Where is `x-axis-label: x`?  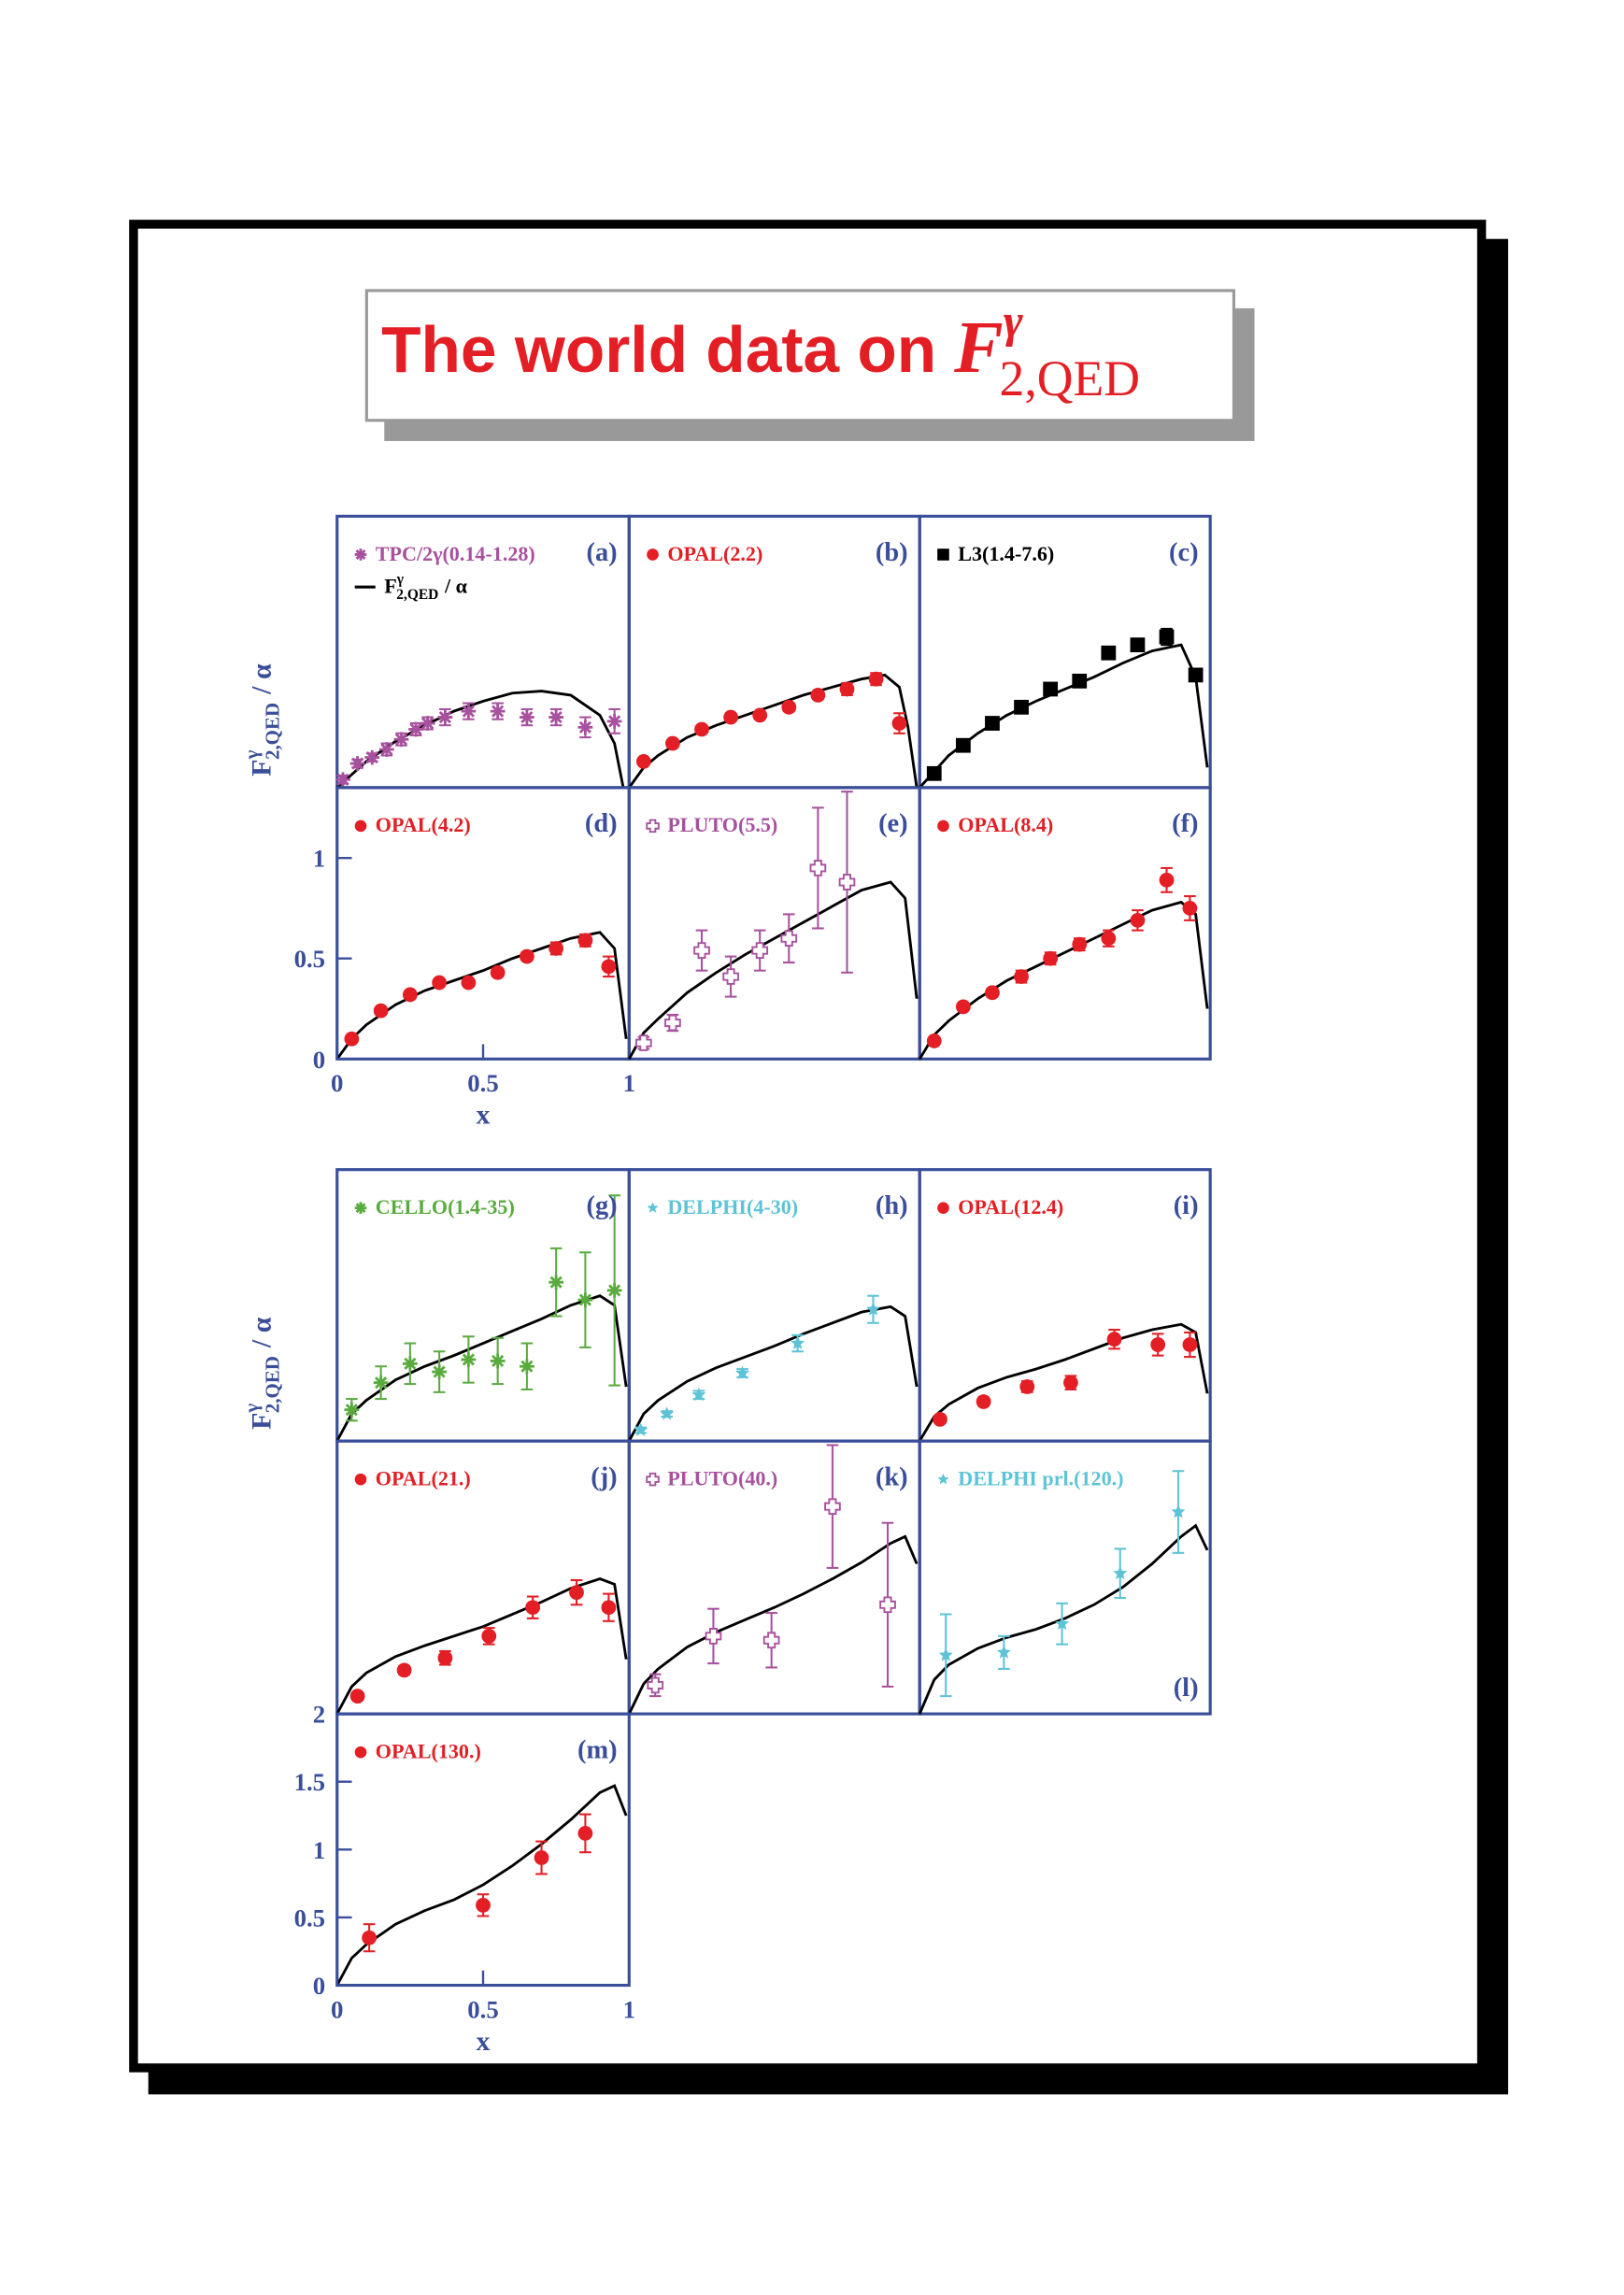 x-axis-label: x is located at coordinates (484, 1115).